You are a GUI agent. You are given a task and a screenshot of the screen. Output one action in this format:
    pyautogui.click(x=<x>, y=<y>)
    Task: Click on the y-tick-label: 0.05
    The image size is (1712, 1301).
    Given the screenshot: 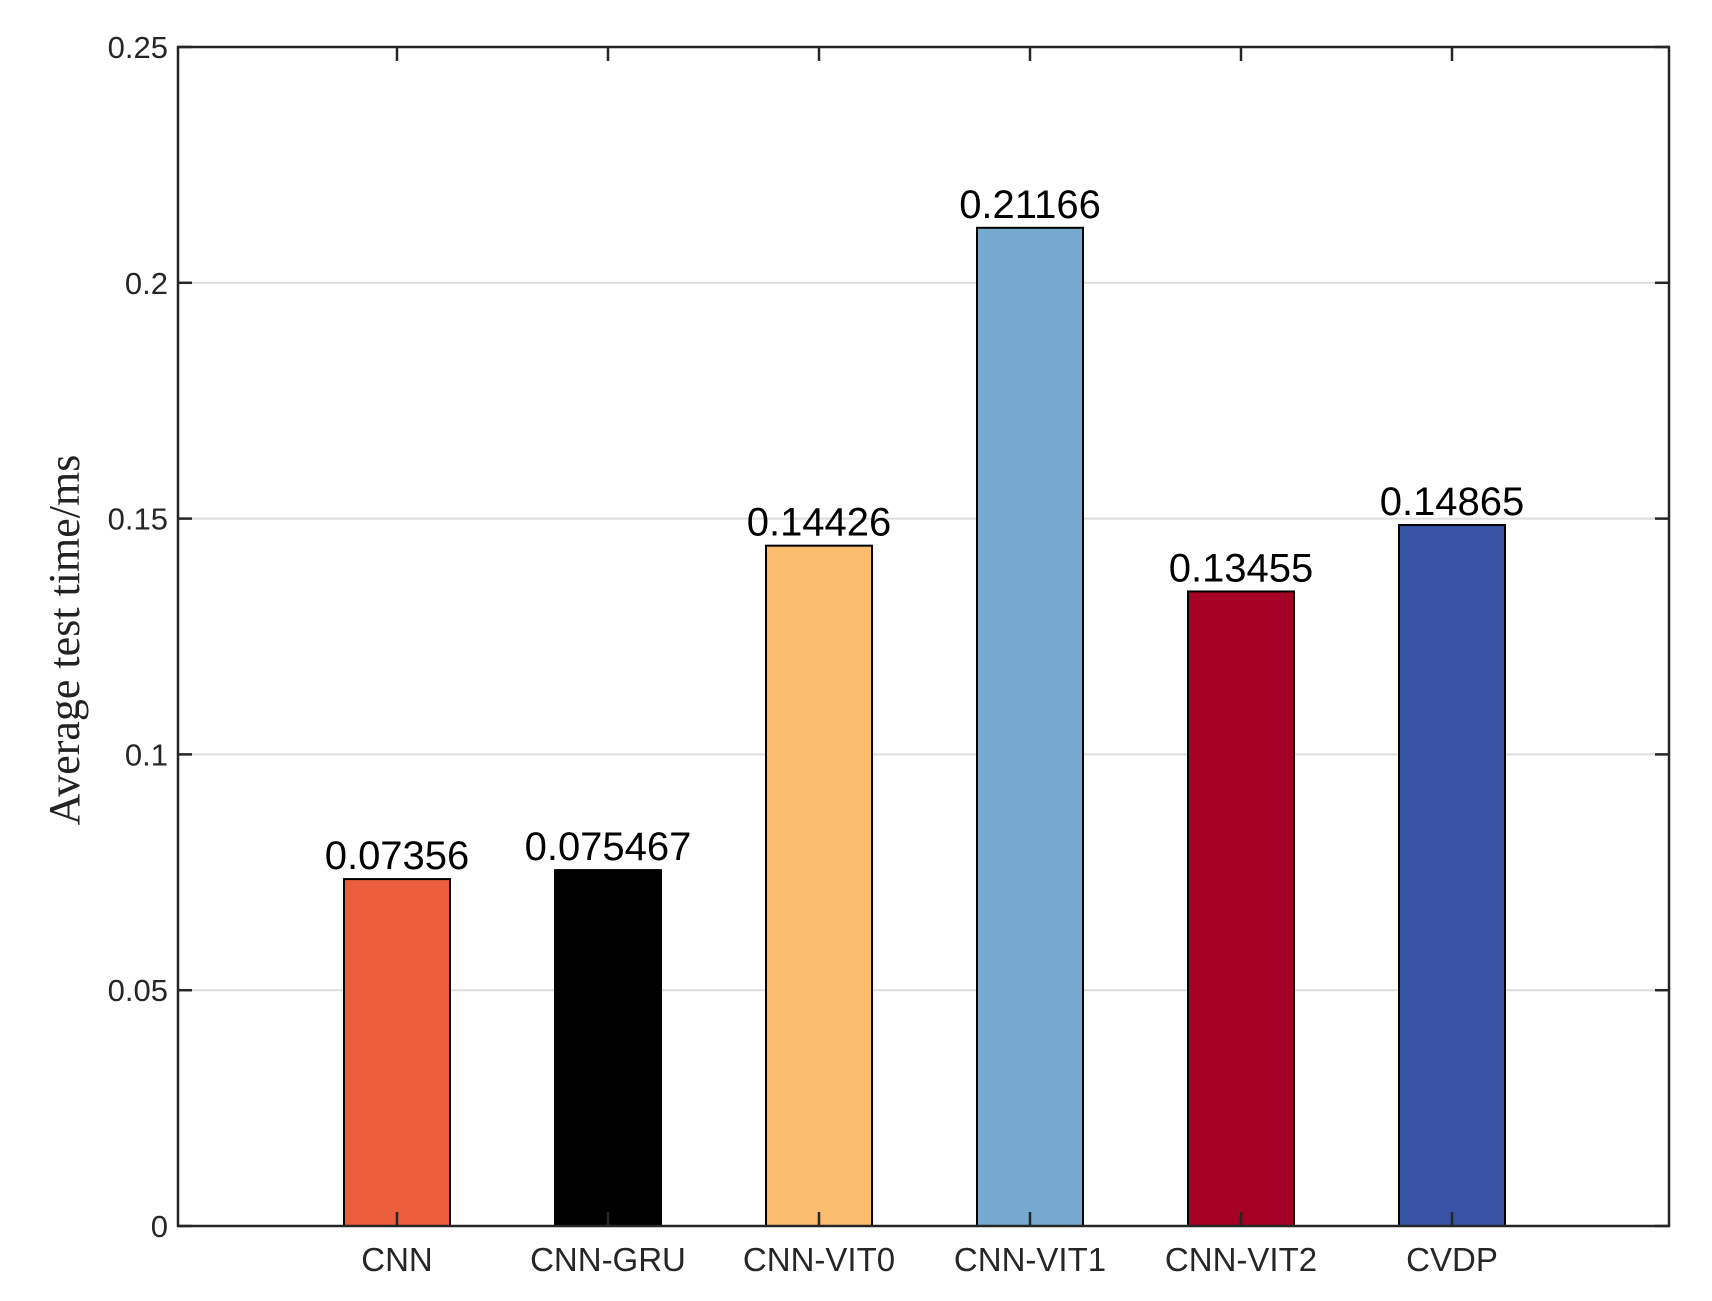 What is the action you would take?
    pyautogui.click(x=138, y=990)
    